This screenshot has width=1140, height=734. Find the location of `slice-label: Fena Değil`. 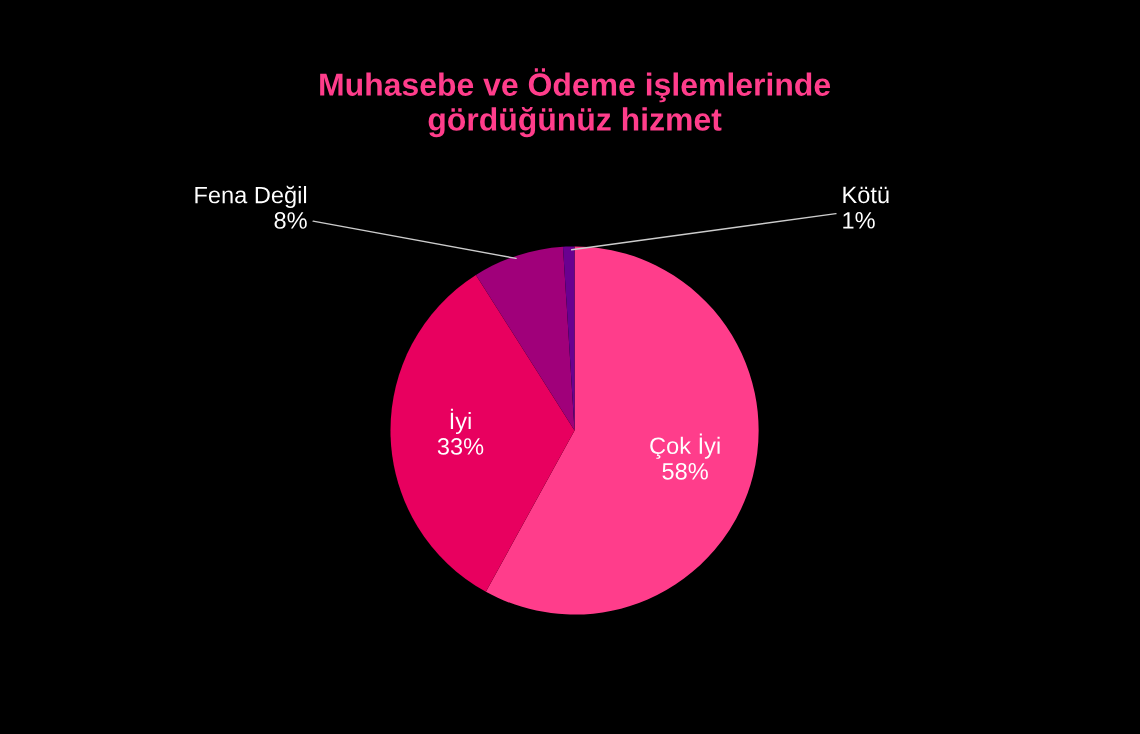

slice-label: Fena Değil is located at coordinates (251, 197).